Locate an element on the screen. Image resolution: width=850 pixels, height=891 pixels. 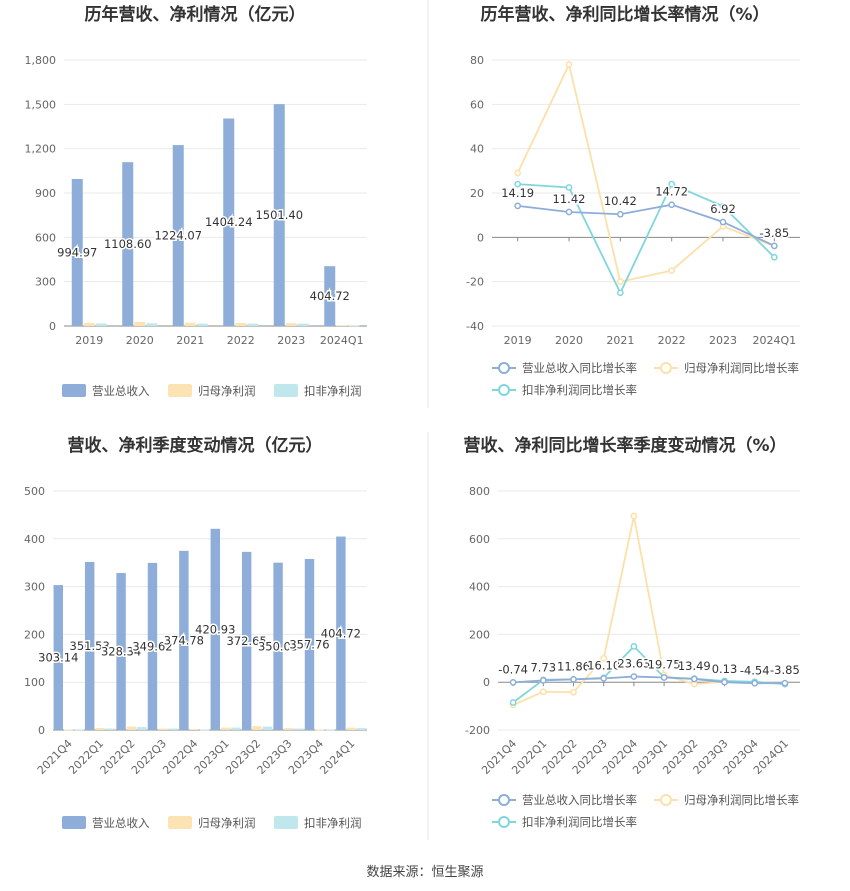
growth-value-label: 6.92 is located at coordinates (723, 209).